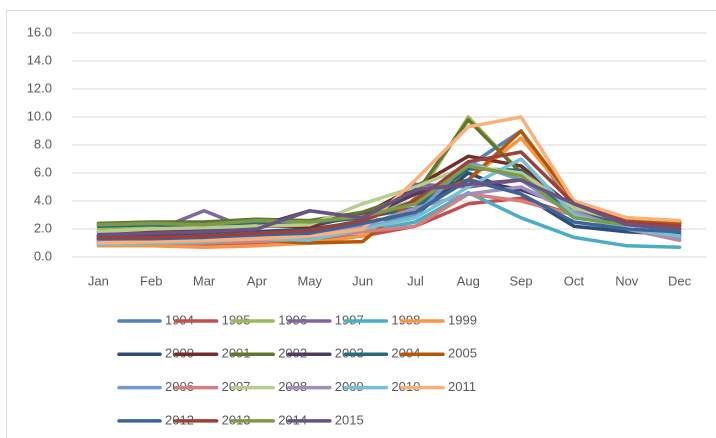  I want to click on x-tick-label: Dec, so click(680, 280).